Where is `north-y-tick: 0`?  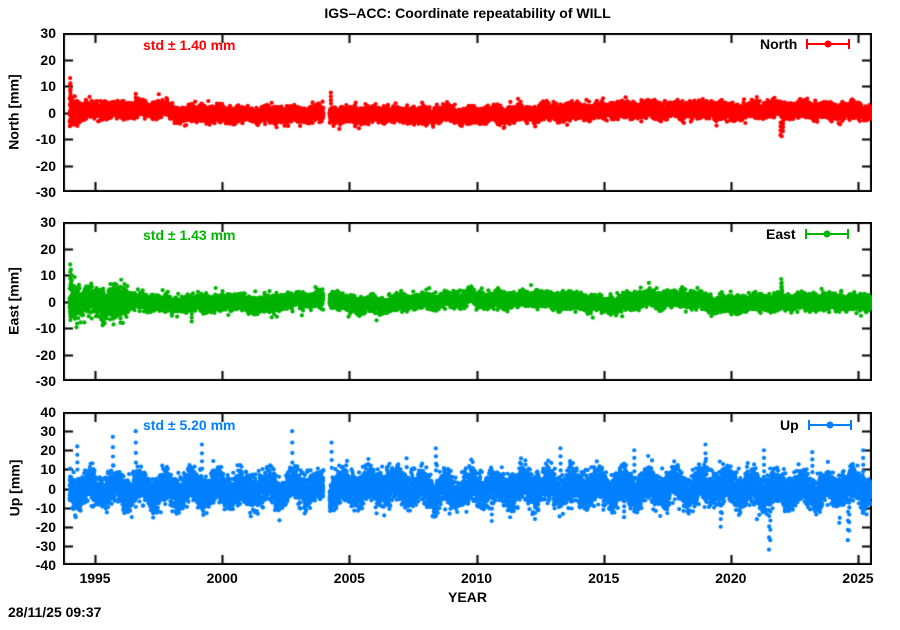 north-y-tick: 0 is located at coordinates (52, 112).